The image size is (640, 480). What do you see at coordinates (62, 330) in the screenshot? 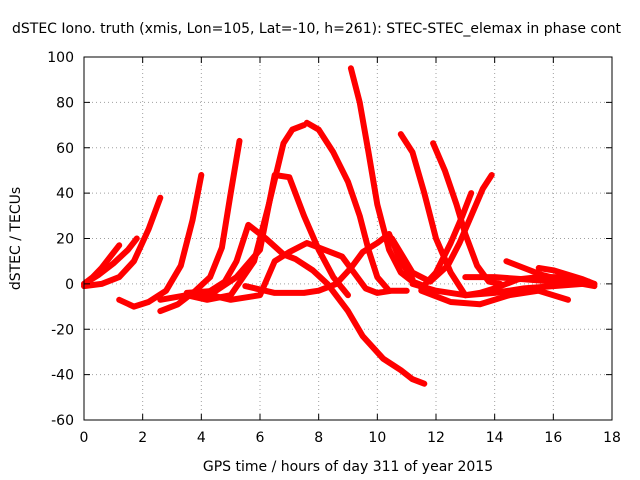
I see `y-tick-label: -20` at bounding box center [62, 330].